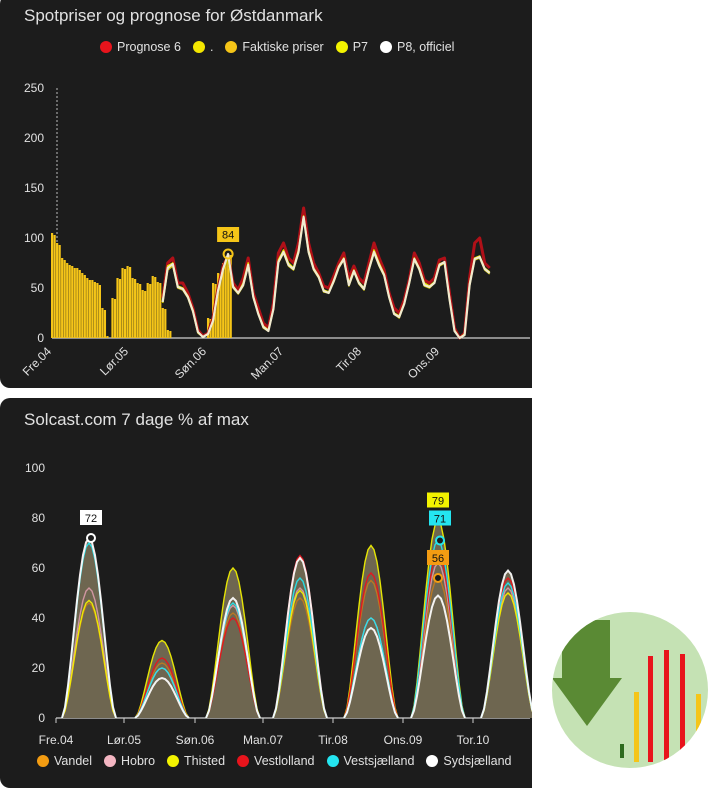 The image size is (715, 788). I want to click on y-tick-label: 60, so click(39, 568).